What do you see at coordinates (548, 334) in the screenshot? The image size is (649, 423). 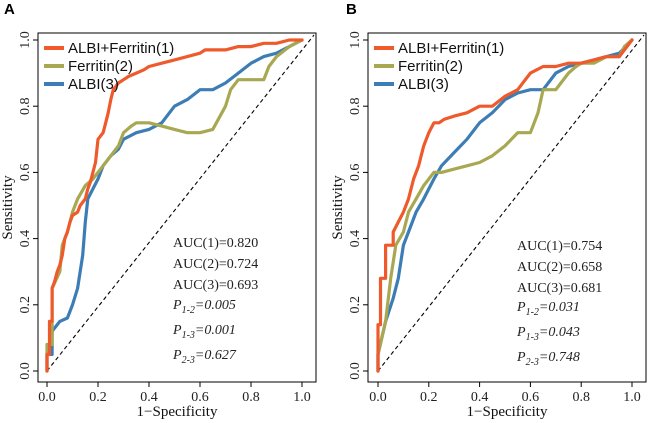 I see `p-value-label: P1-3=0.043` at bounding box center [548, 334].